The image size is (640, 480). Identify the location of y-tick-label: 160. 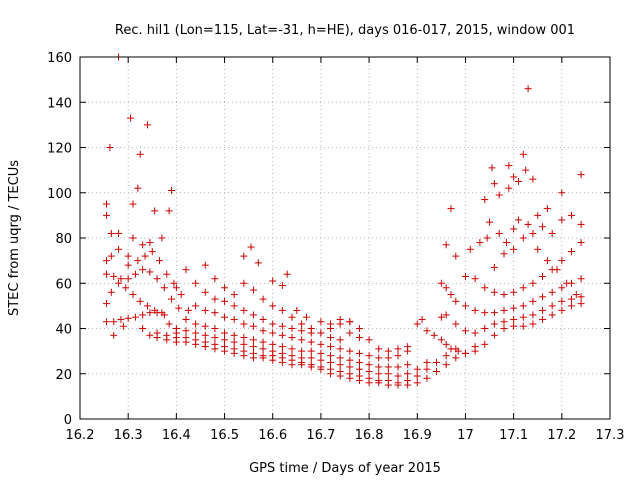
(59, 58).